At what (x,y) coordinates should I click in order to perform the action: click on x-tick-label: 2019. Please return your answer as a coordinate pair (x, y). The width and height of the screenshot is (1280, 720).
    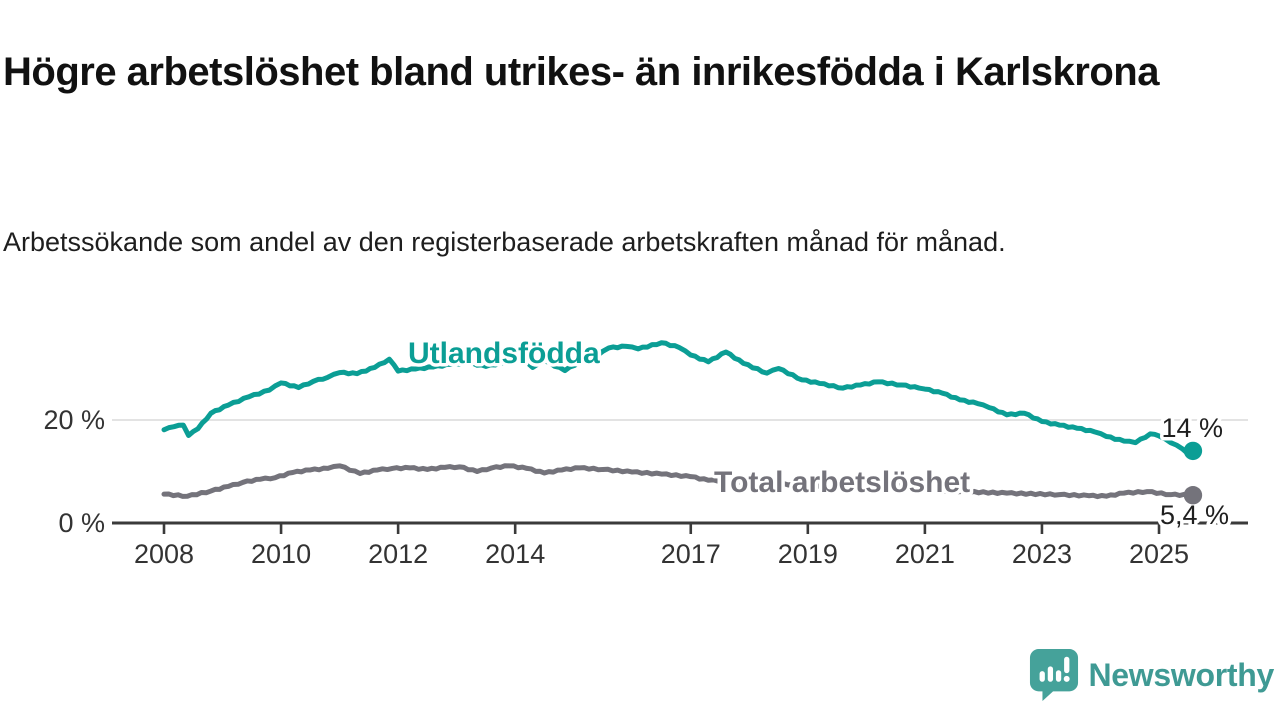
    Looking at the image, I should click on (808, 554).